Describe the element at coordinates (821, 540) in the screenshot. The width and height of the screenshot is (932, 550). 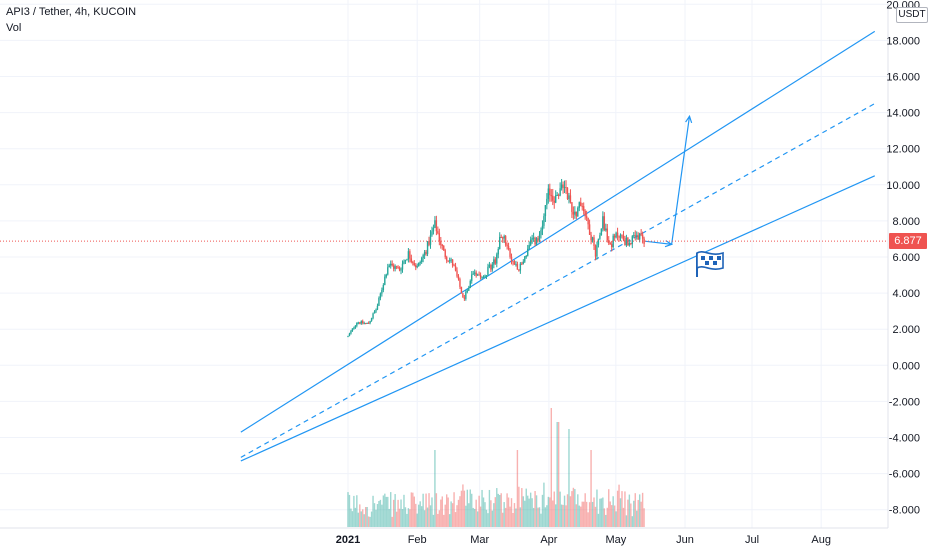
I see `time-tick-label: Aug` at that location.